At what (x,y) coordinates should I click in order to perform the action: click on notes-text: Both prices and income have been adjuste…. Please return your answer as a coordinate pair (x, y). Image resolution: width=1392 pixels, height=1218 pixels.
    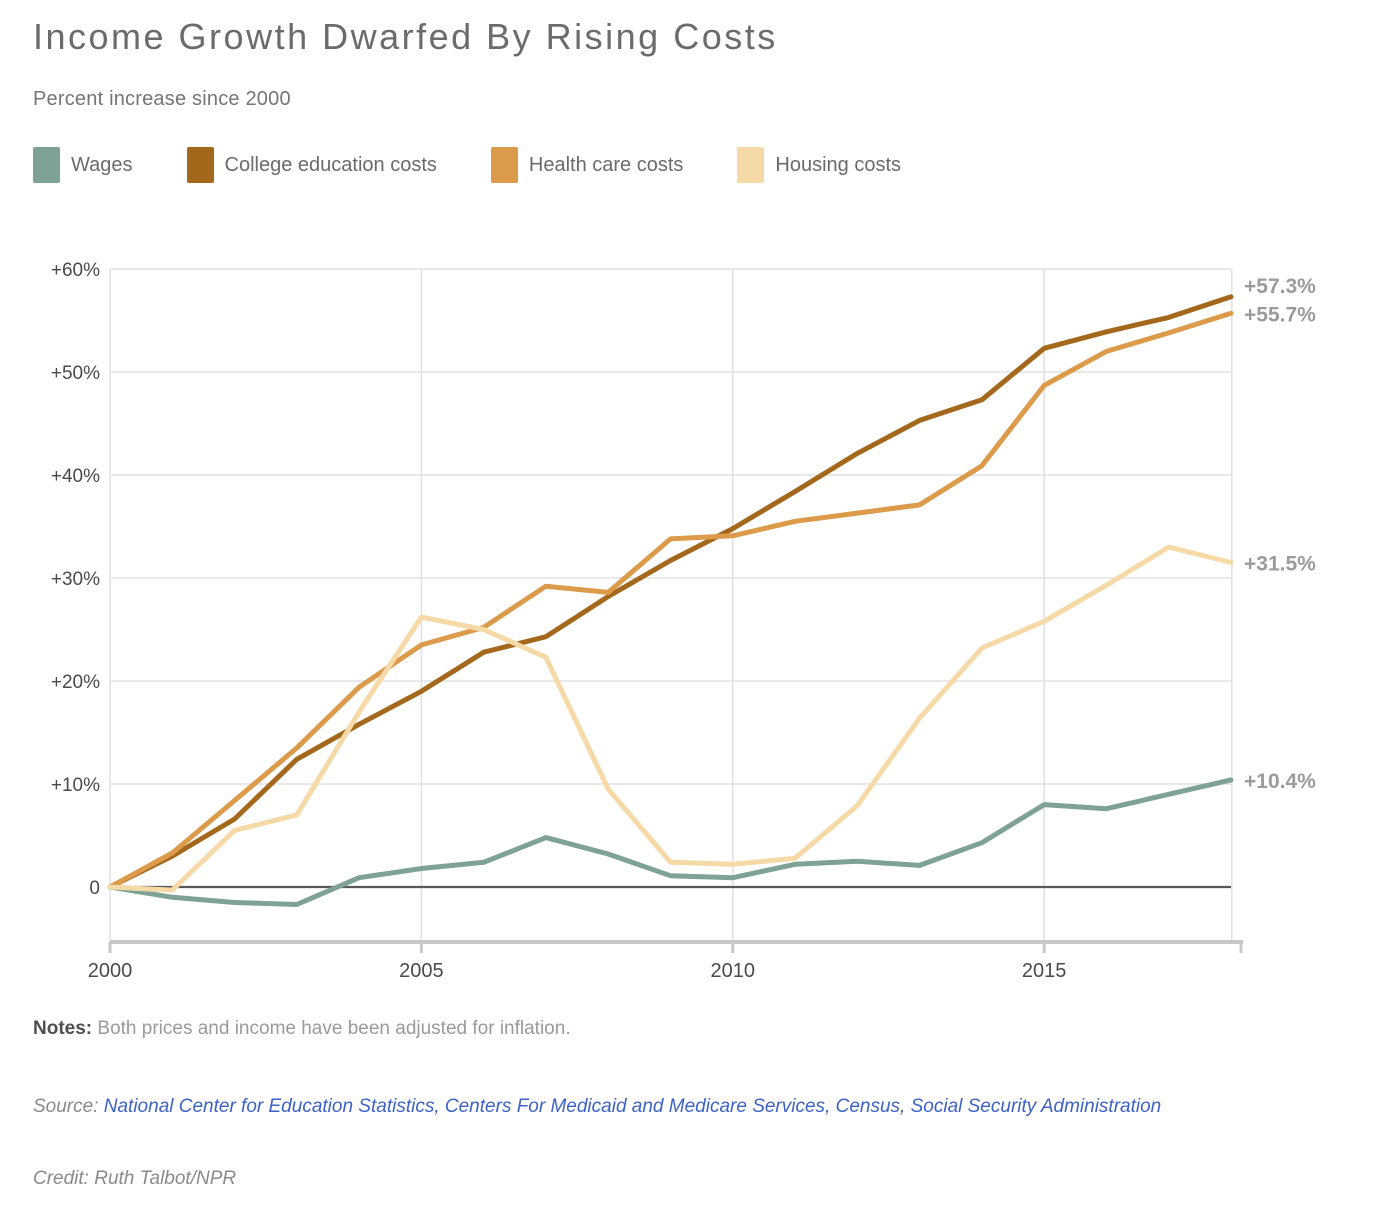
    Looking at the image, I should click on (331, 1028).